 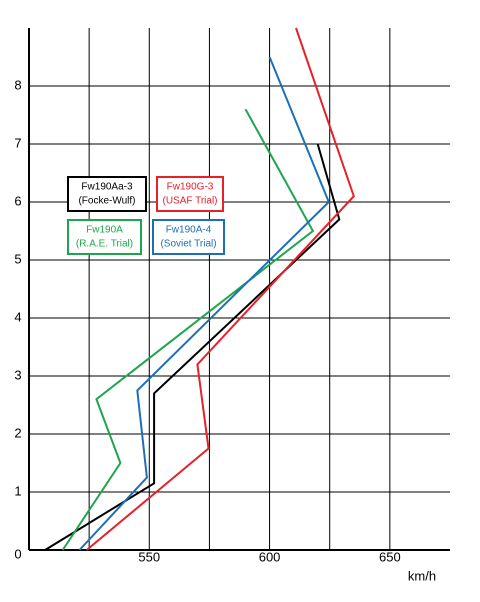 I want to click on y-tick-label: 0, so click(x=17, y=553).